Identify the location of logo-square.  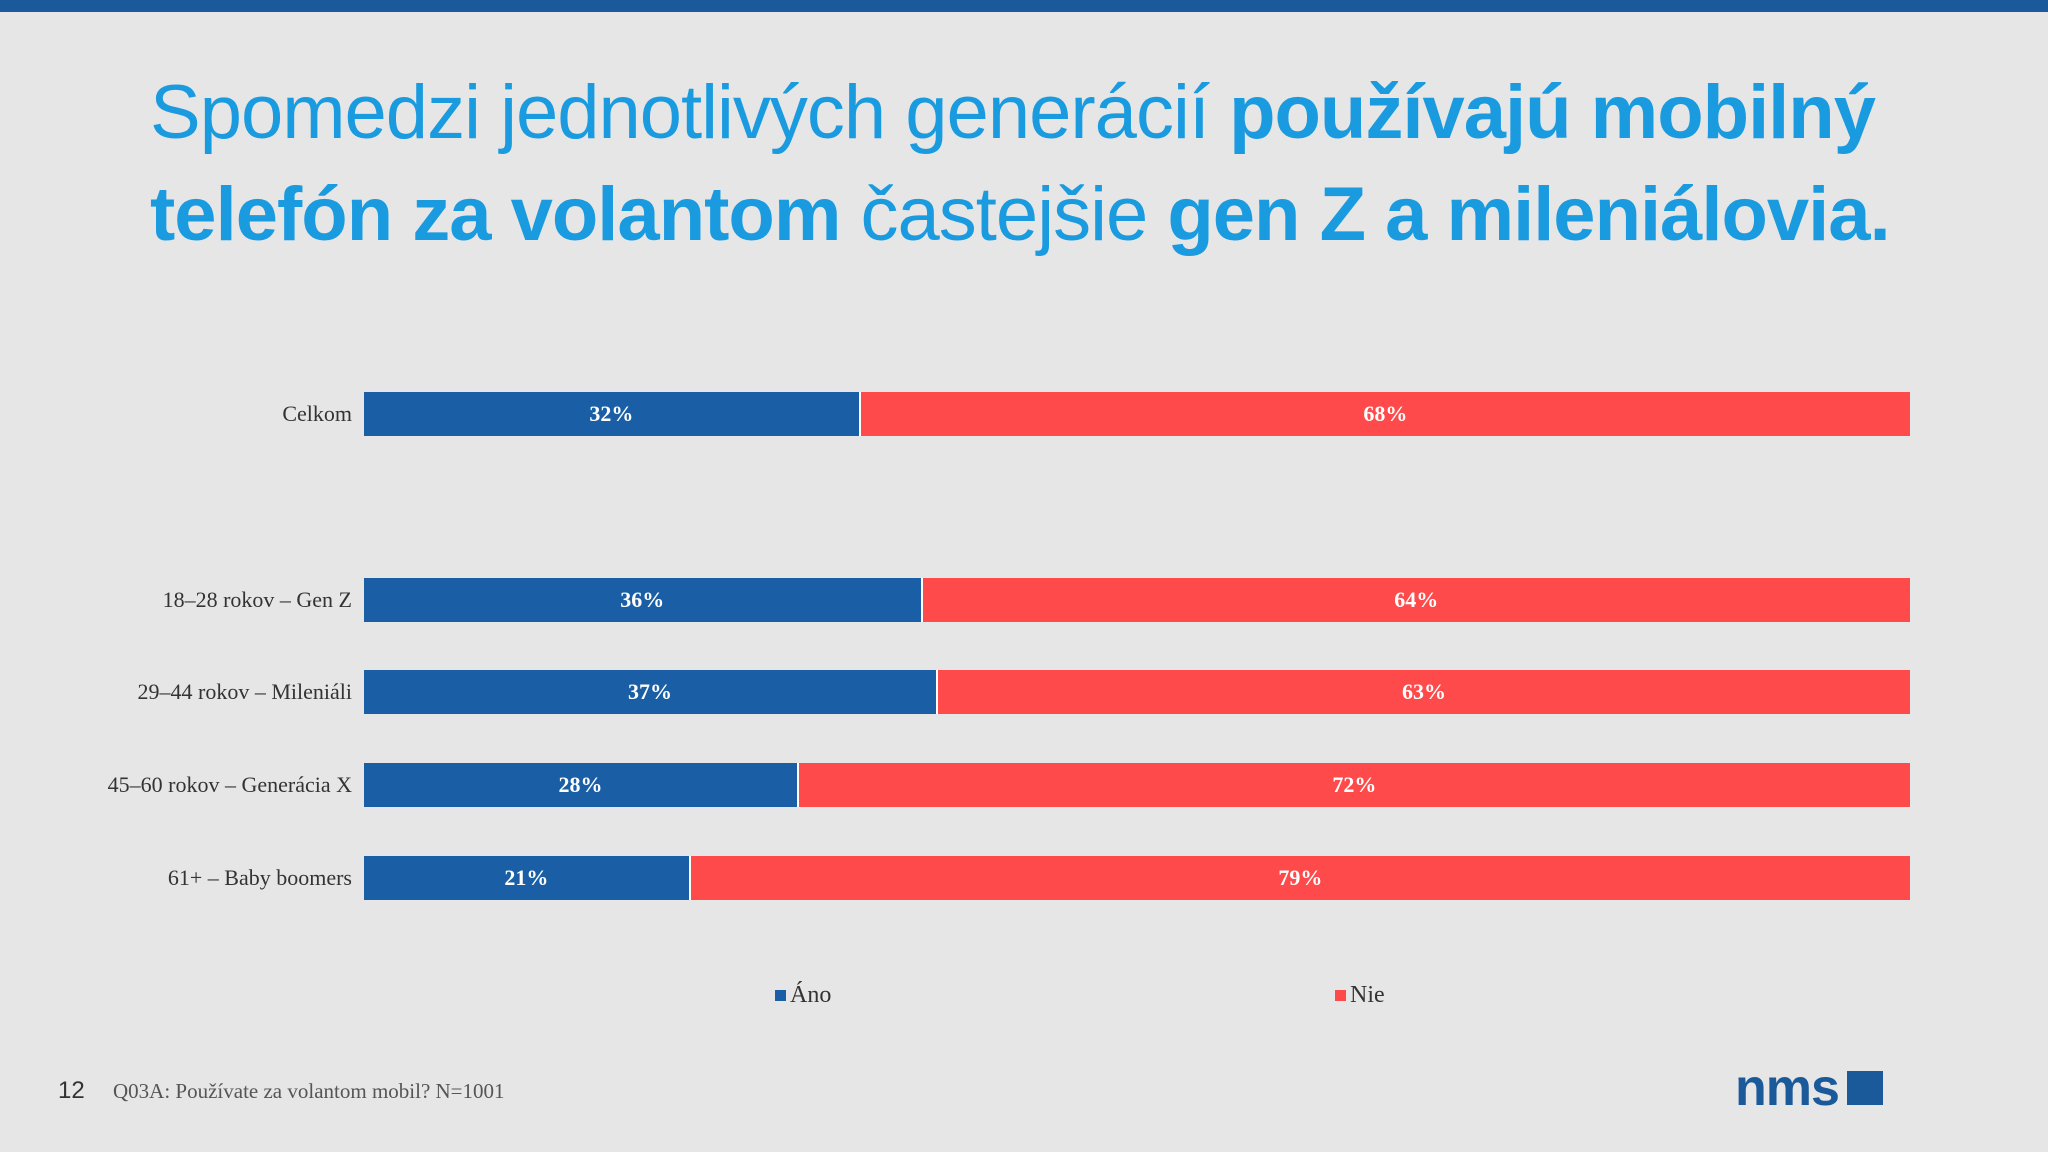
(1864, 1088).